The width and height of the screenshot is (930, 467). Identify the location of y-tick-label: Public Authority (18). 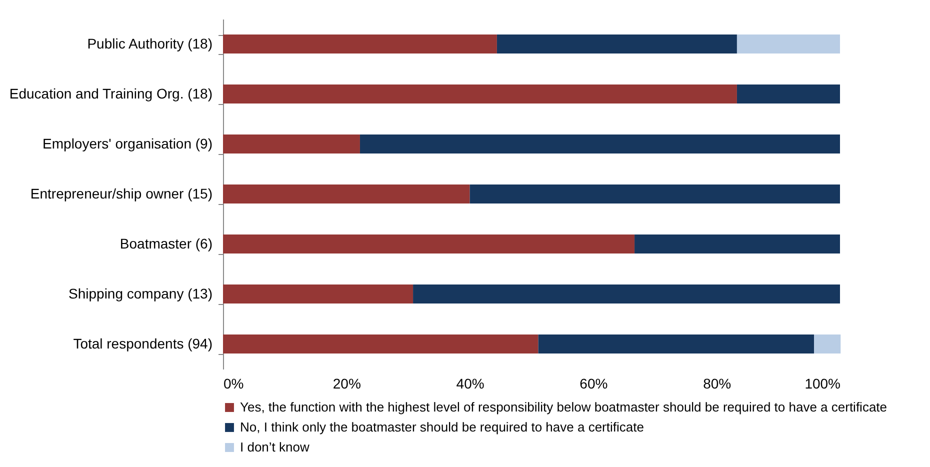
(149, 44).